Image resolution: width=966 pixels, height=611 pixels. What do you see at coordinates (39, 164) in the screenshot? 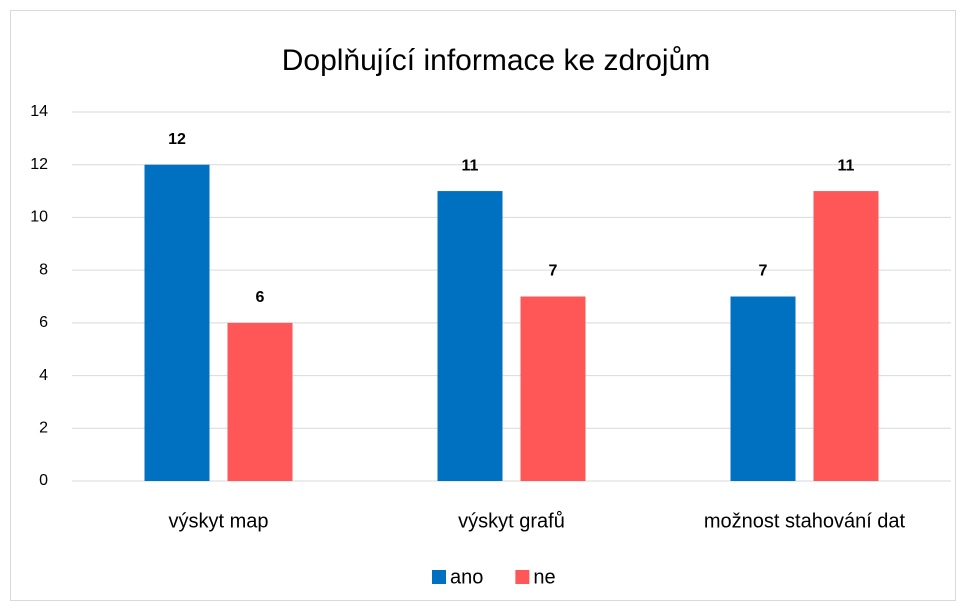
I see `y-tick-label: 12` at bounding box center [39, 164].